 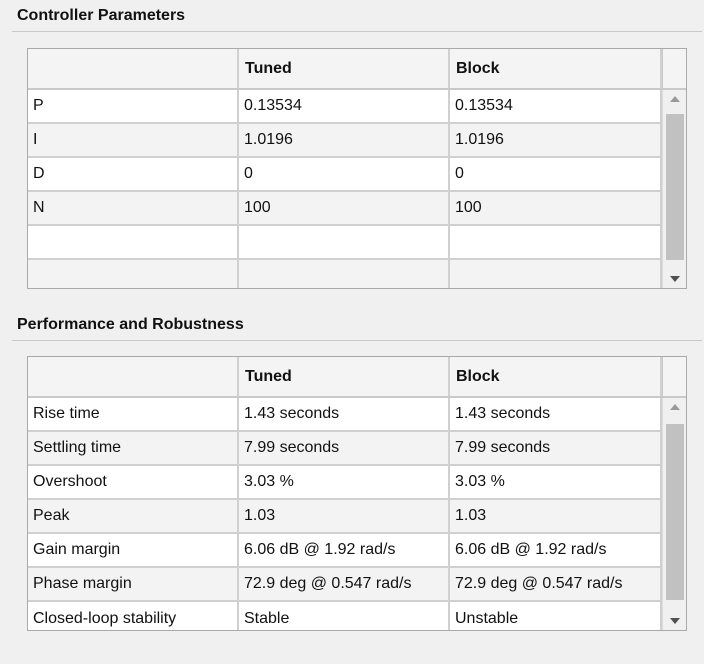 What do you see at coordinates (133, 414) in the screenshot?
I see `table-cell: Rise time` at bounding box center [133, 414].